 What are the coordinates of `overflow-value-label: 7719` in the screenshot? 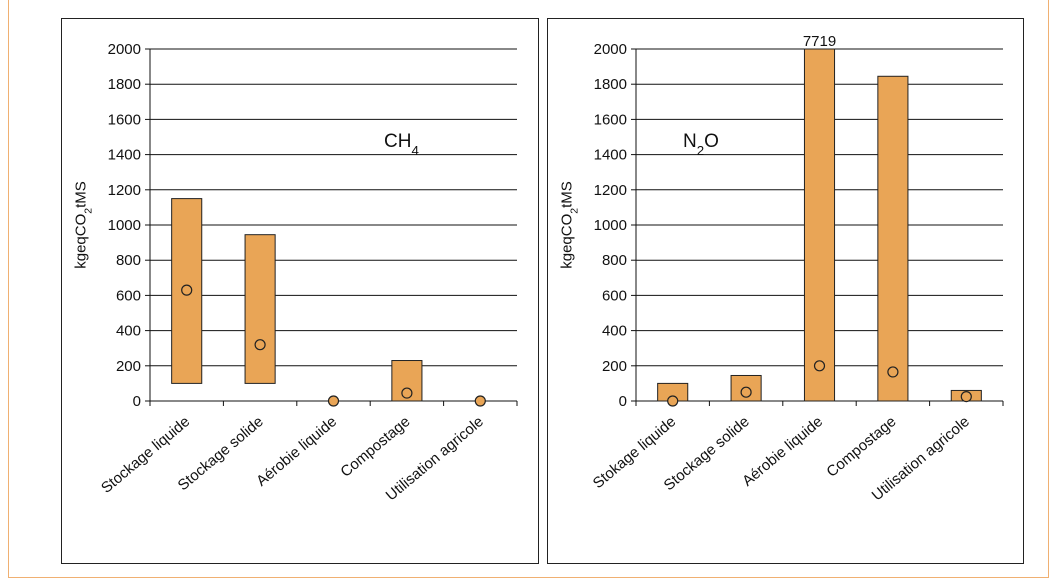 It's located at (819, 41).